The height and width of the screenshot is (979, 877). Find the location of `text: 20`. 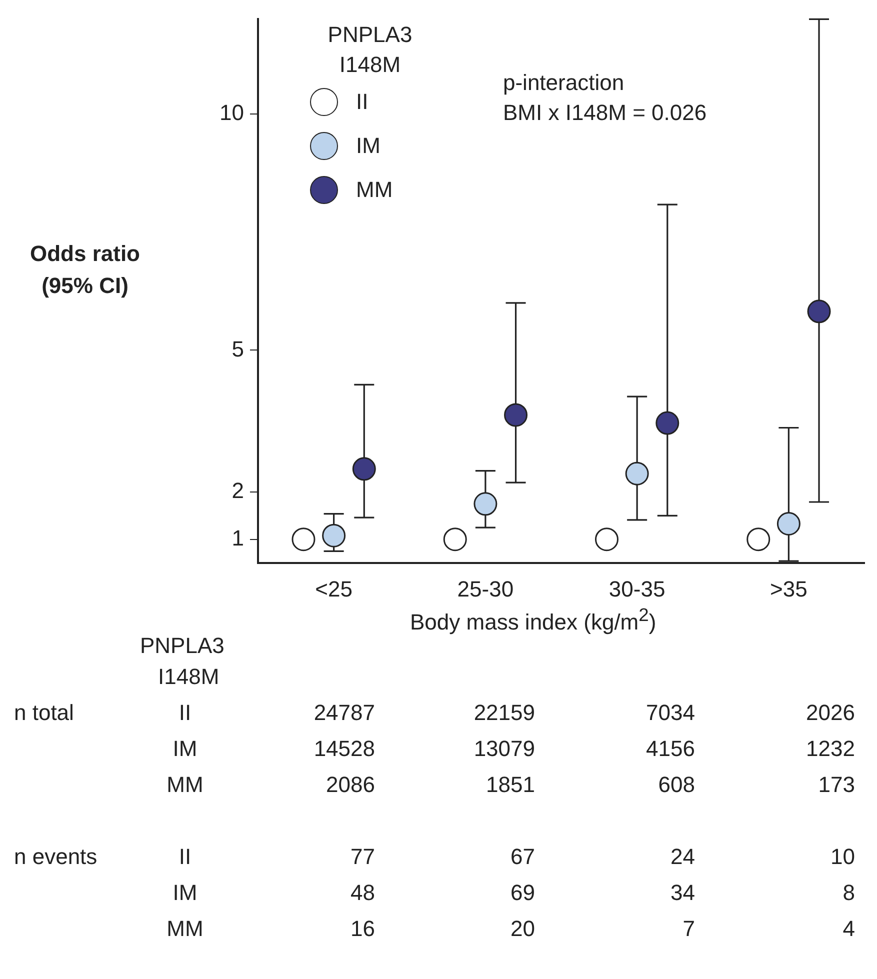

text: 20 is located at coordinates (522, 929).